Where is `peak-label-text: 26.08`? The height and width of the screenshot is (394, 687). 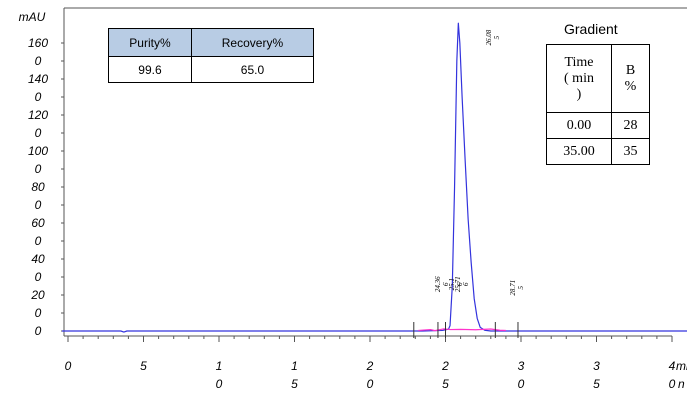 peak-label-text: 26.08 is located at coordinates (489, 37).